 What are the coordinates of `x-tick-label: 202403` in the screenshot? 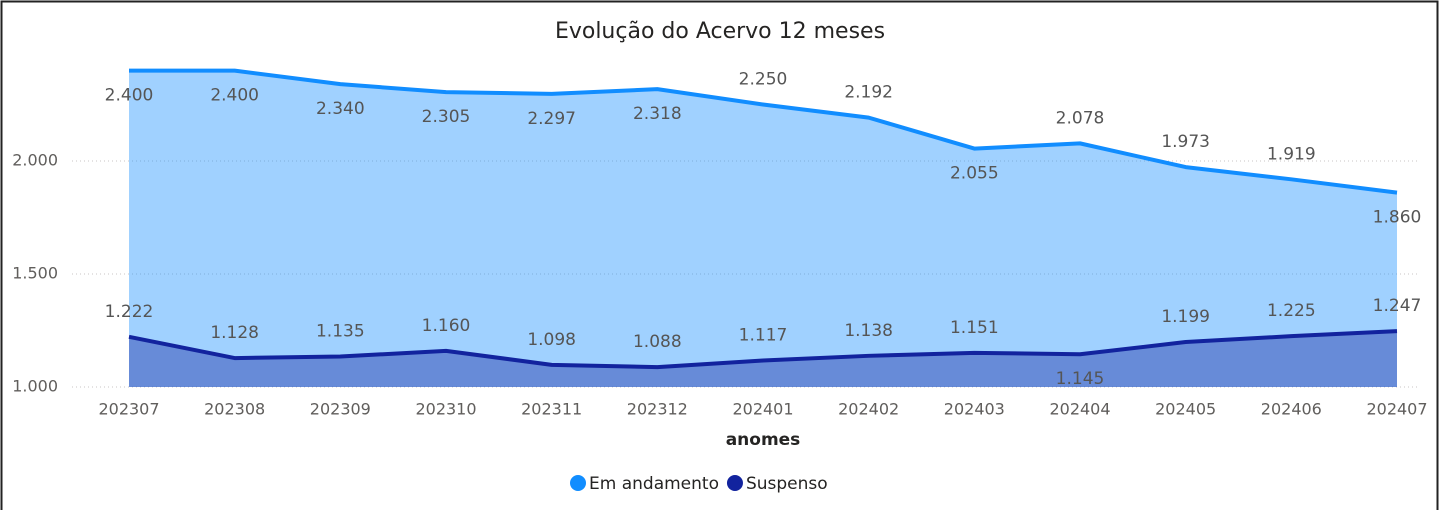 It's located at (974, 409).